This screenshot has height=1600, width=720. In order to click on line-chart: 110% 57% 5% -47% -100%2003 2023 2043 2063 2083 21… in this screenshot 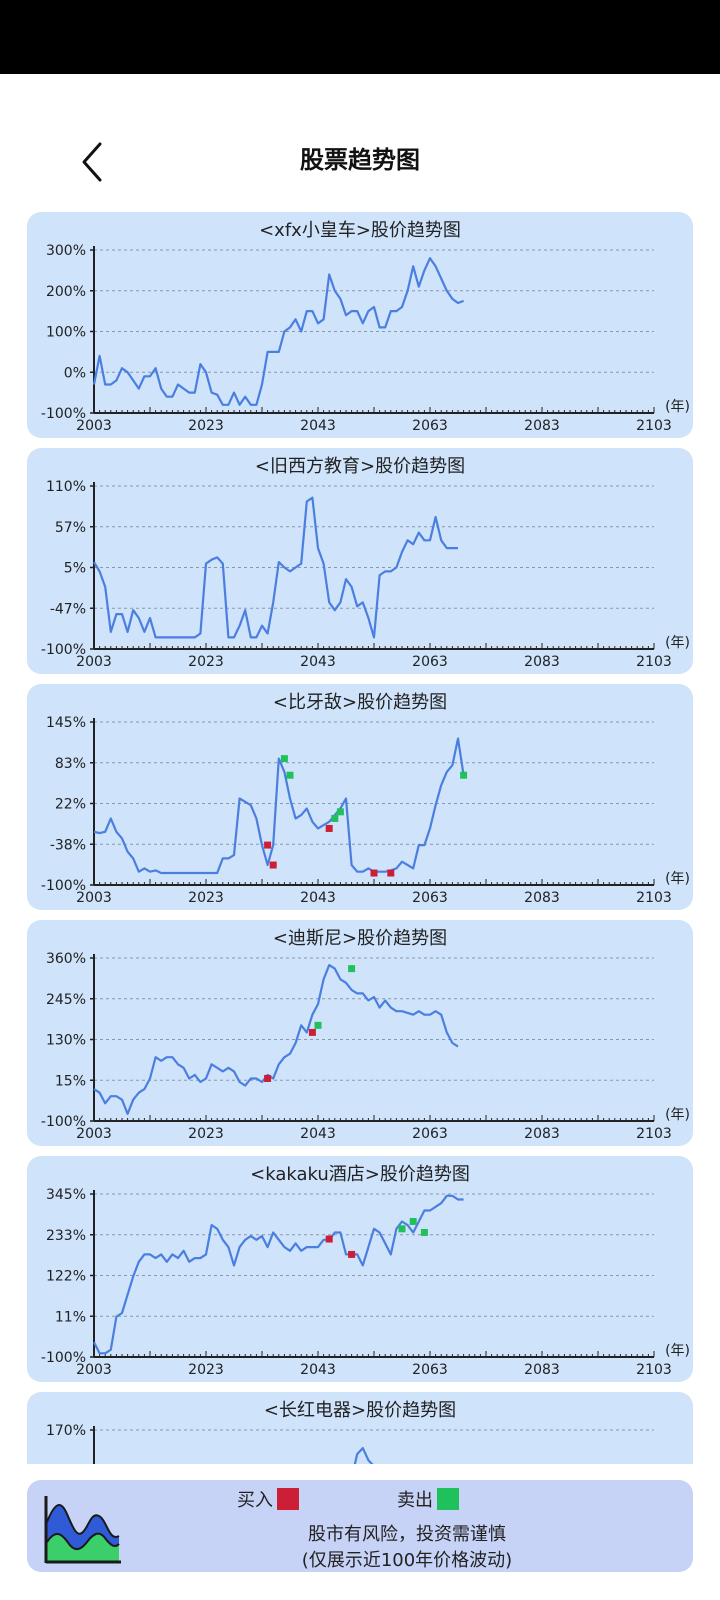, I will do `click(365, 574)`.